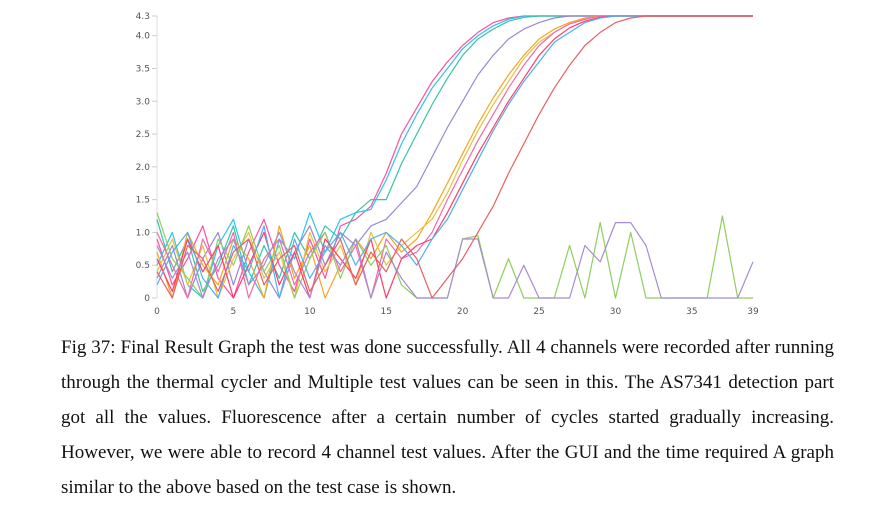  What do you see at coordinates (143, 135) in the screenshot?
I see `y-tick-label: 2.5` at bounding box center [143, 135].